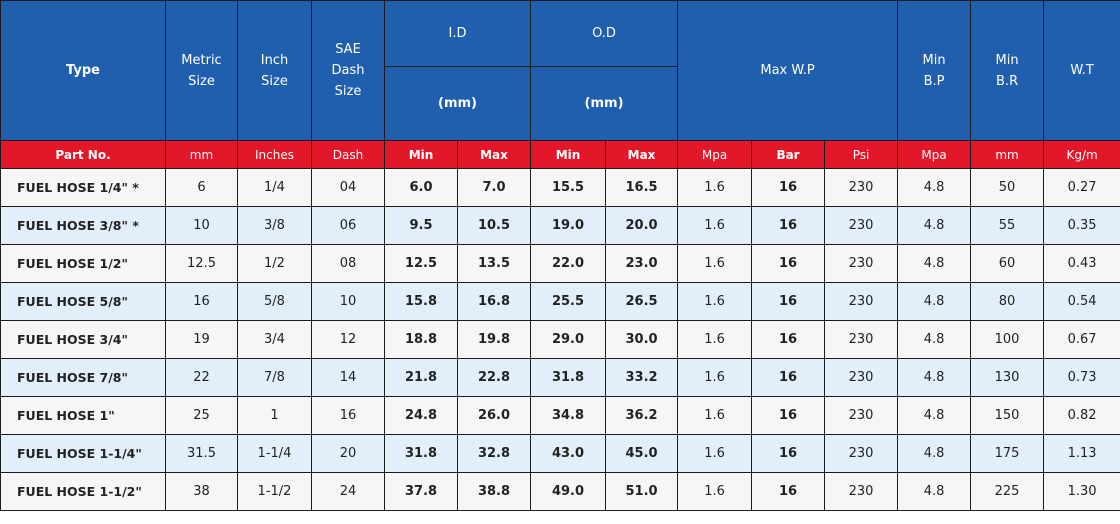 Image resolution: width=1120 pixels, height=524 pixels. What do you see at coordinates (1007, 339) in the screenshot?
I see `cell-br-mm: 100` at bounding box center [1007, 339].